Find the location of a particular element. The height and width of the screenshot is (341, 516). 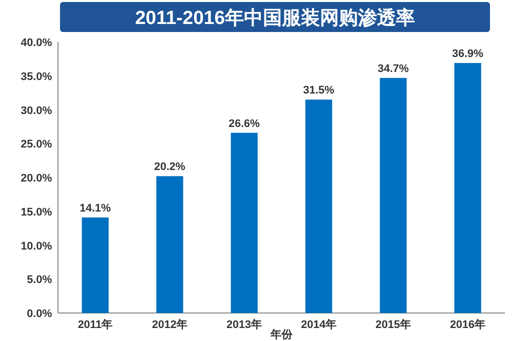

x-tick-label: 2014年 is located at coordinates (318, 324).